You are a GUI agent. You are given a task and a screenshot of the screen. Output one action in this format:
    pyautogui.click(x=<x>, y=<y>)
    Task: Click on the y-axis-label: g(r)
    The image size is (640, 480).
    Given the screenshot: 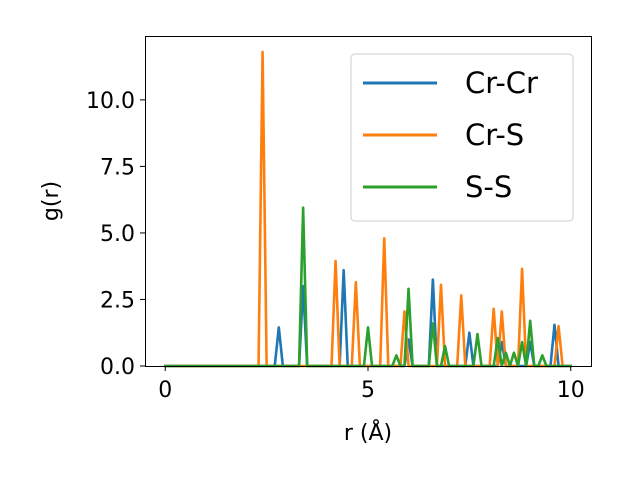 What is the action you would take?
    pyautogui.click(x=51, y=201)
    